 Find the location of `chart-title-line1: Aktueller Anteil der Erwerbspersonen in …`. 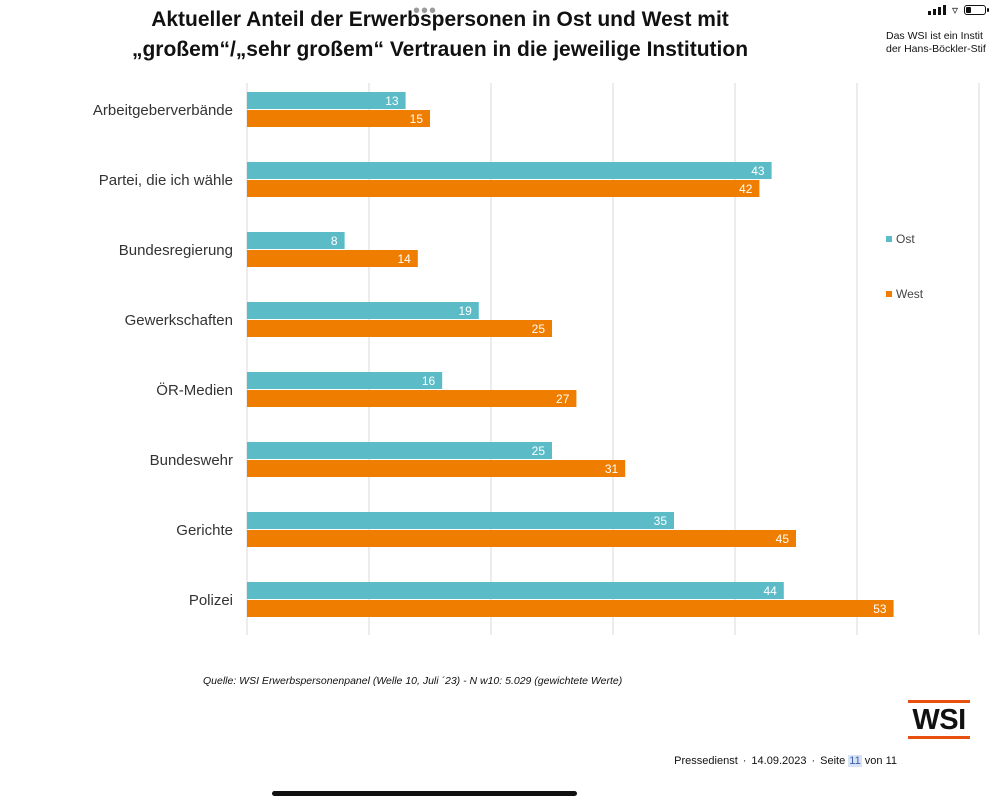

chart-title-line1: Aktueller Anteil der Erwerbspersonen in … is located at coordinates (440, 20).